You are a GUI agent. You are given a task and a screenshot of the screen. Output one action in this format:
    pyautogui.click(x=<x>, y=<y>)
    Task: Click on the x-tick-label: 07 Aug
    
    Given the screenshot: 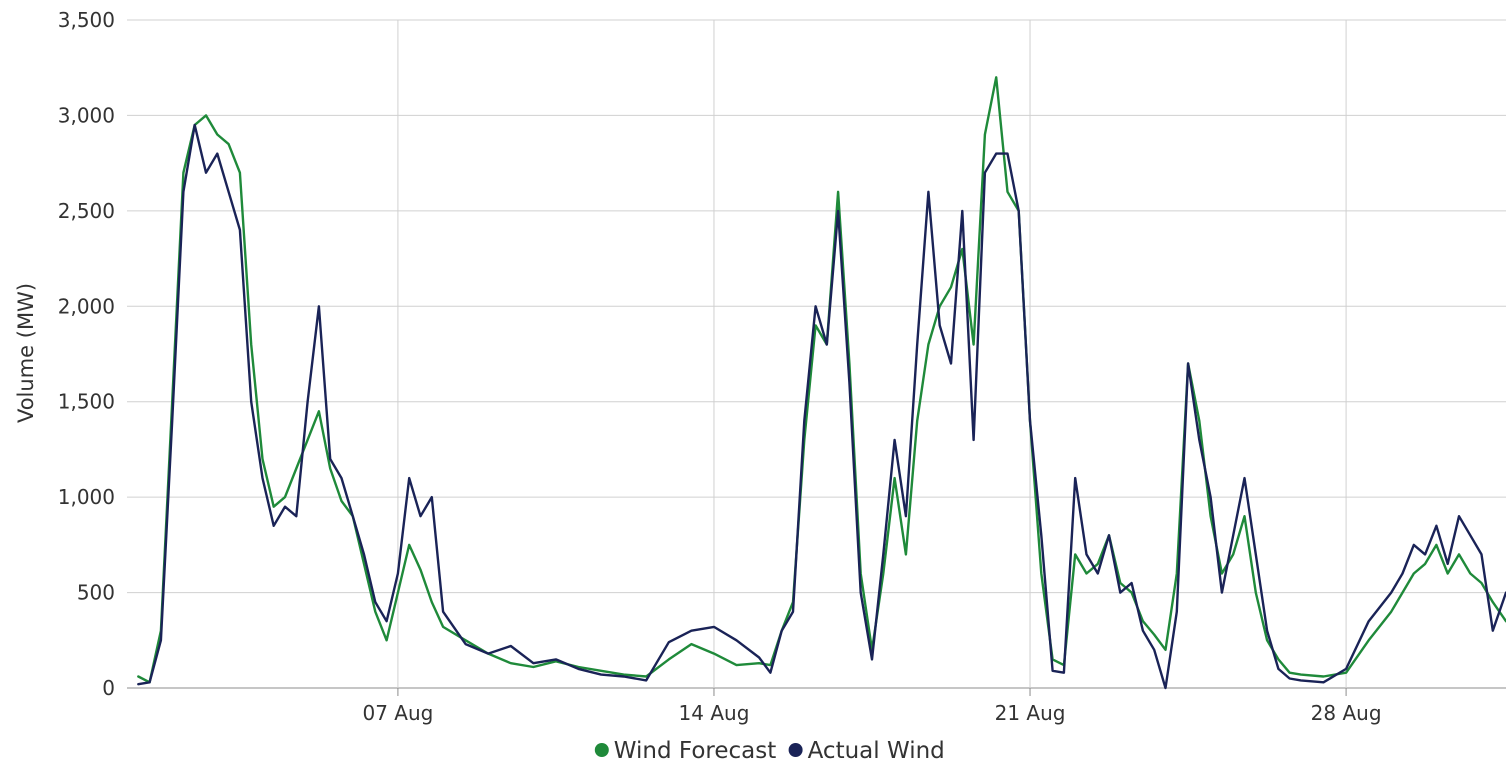 What is the action you would take?
    pyautogui.click(x=397, y=713)
    